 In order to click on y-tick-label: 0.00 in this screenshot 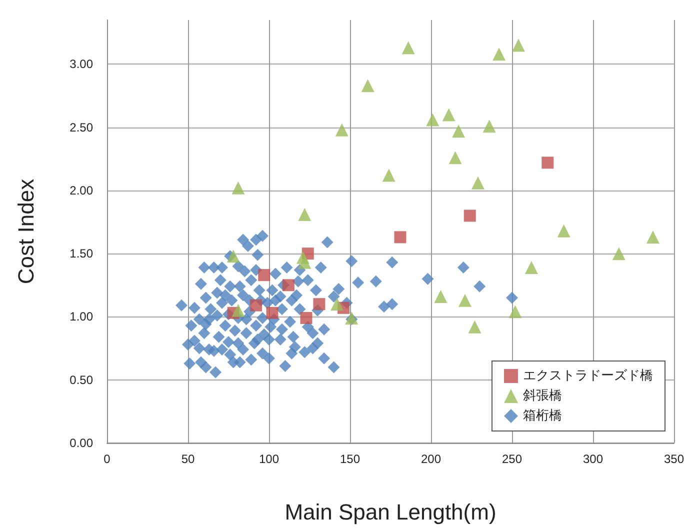, I will do `click(82, 443)`.